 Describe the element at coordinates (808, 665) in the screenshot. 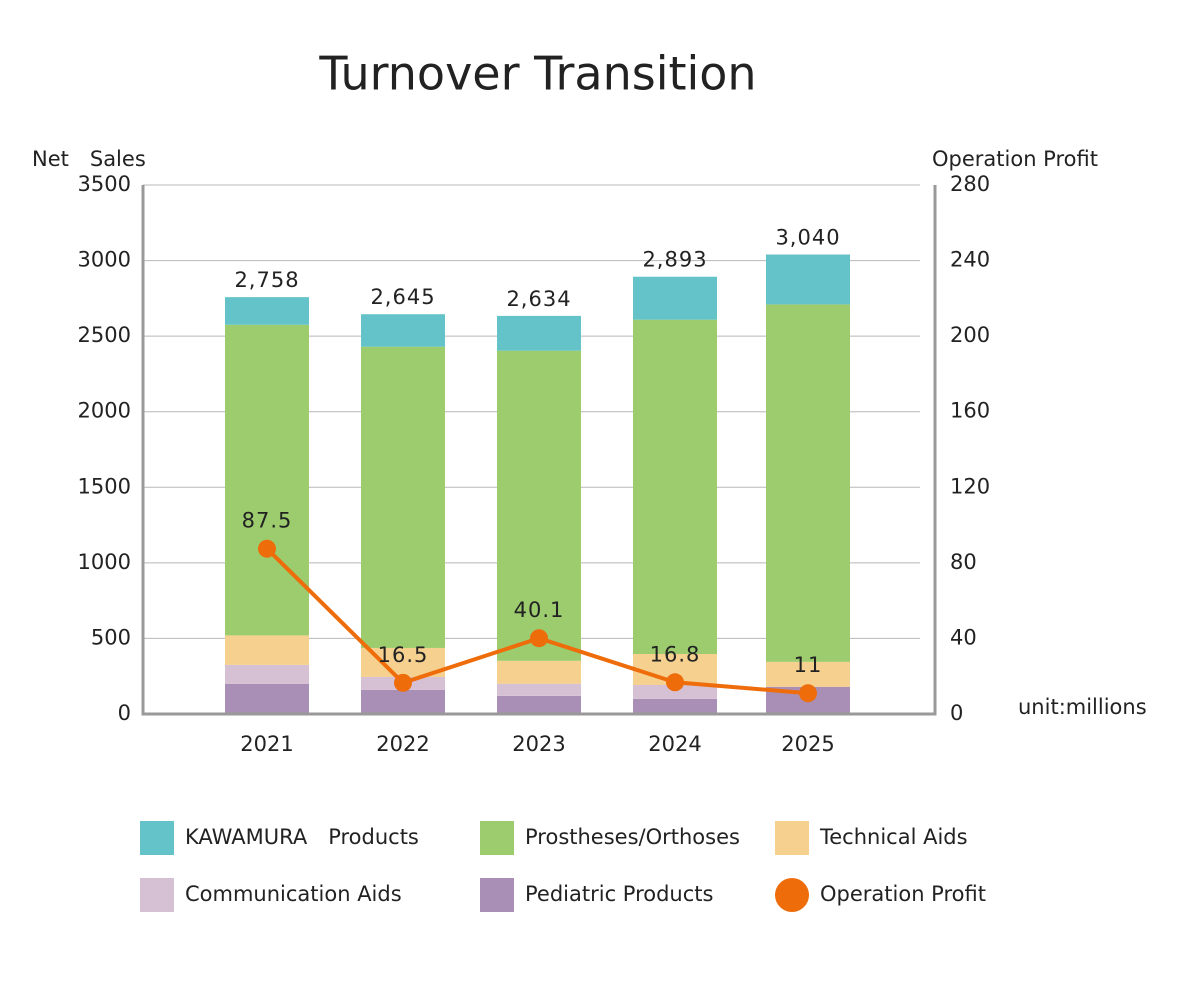

I see `profit-label: 11` at that location.